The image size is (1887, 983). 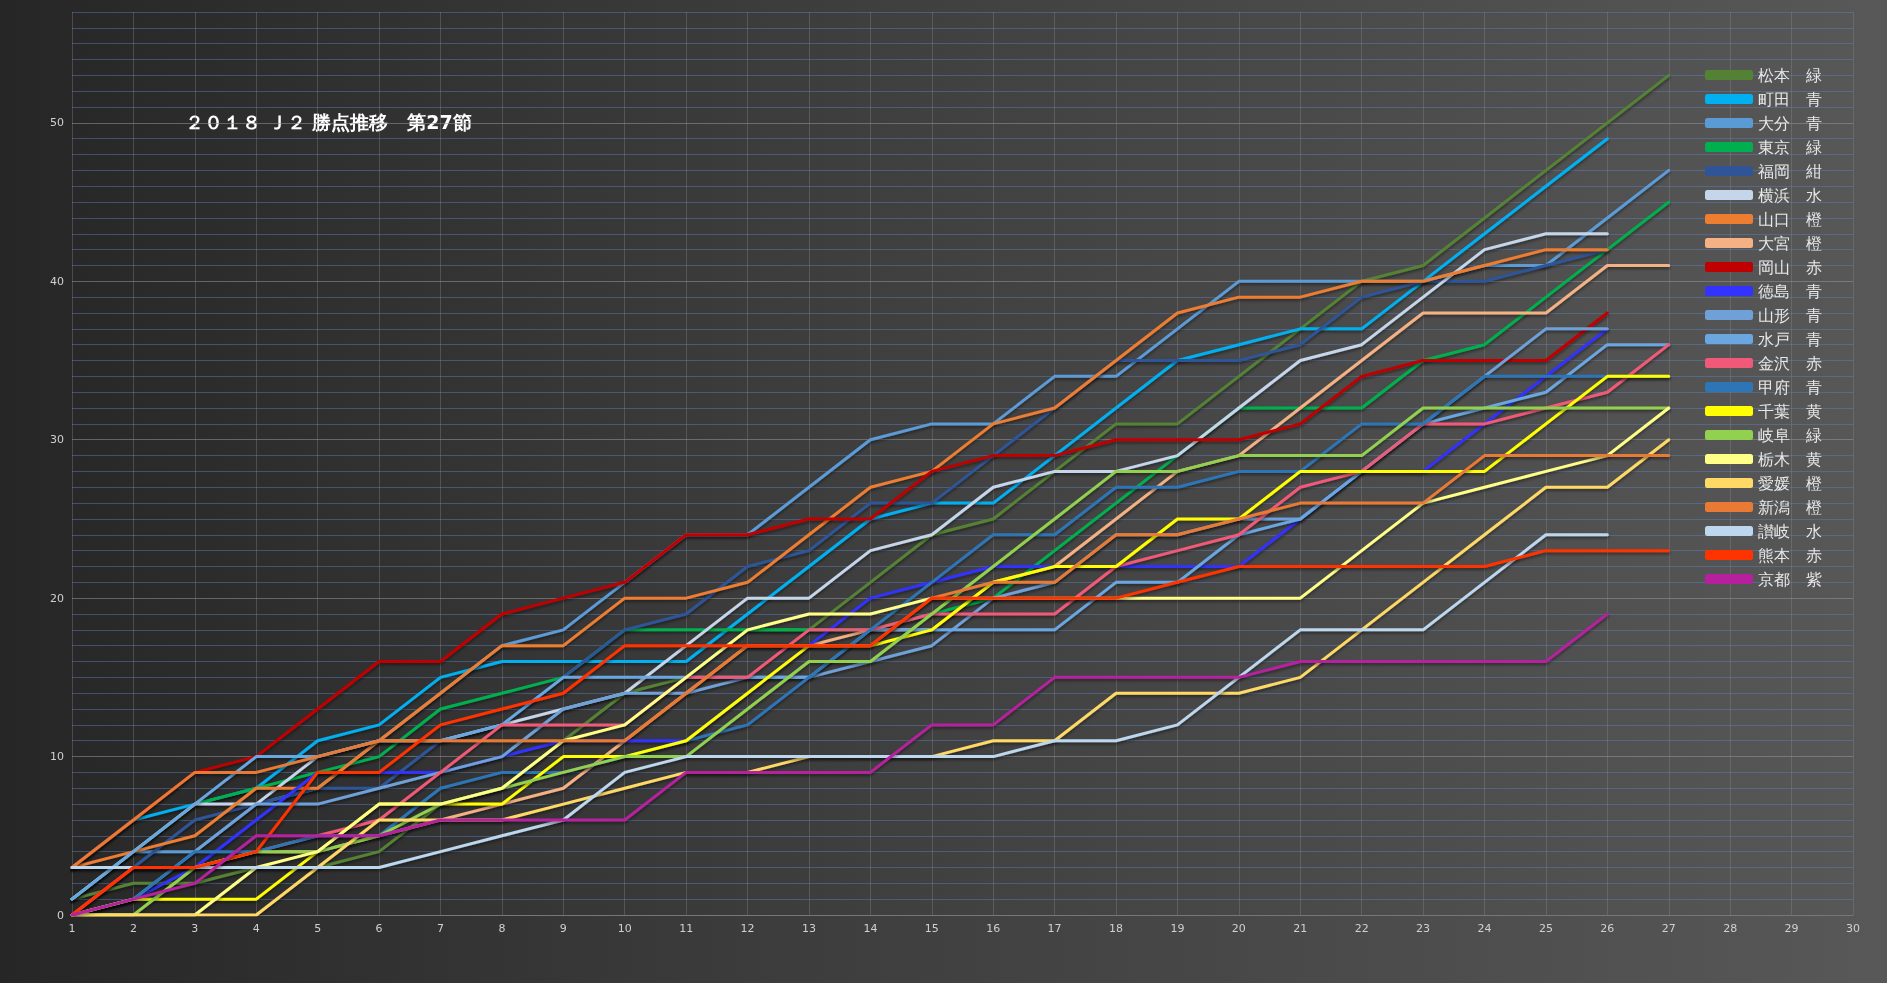 What do you see at coordinates (1177, 928) in the screenshot?
I see `x-tick-label: 19` at bounding box center [1177, 928].